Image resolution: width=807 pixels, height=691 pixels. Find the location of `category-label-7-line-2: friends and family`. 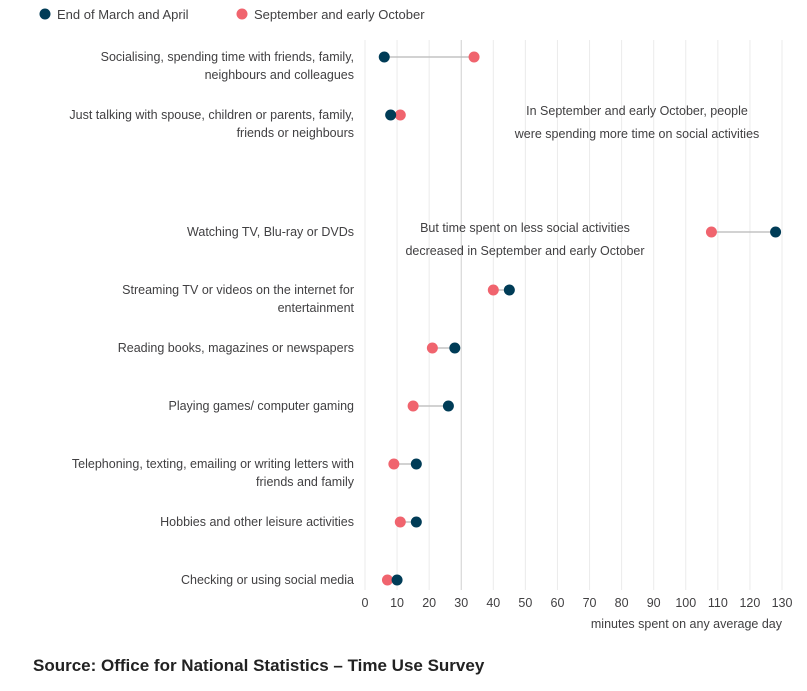

category-label-7-line-2: friends and family is located at coordinates (305, 482).